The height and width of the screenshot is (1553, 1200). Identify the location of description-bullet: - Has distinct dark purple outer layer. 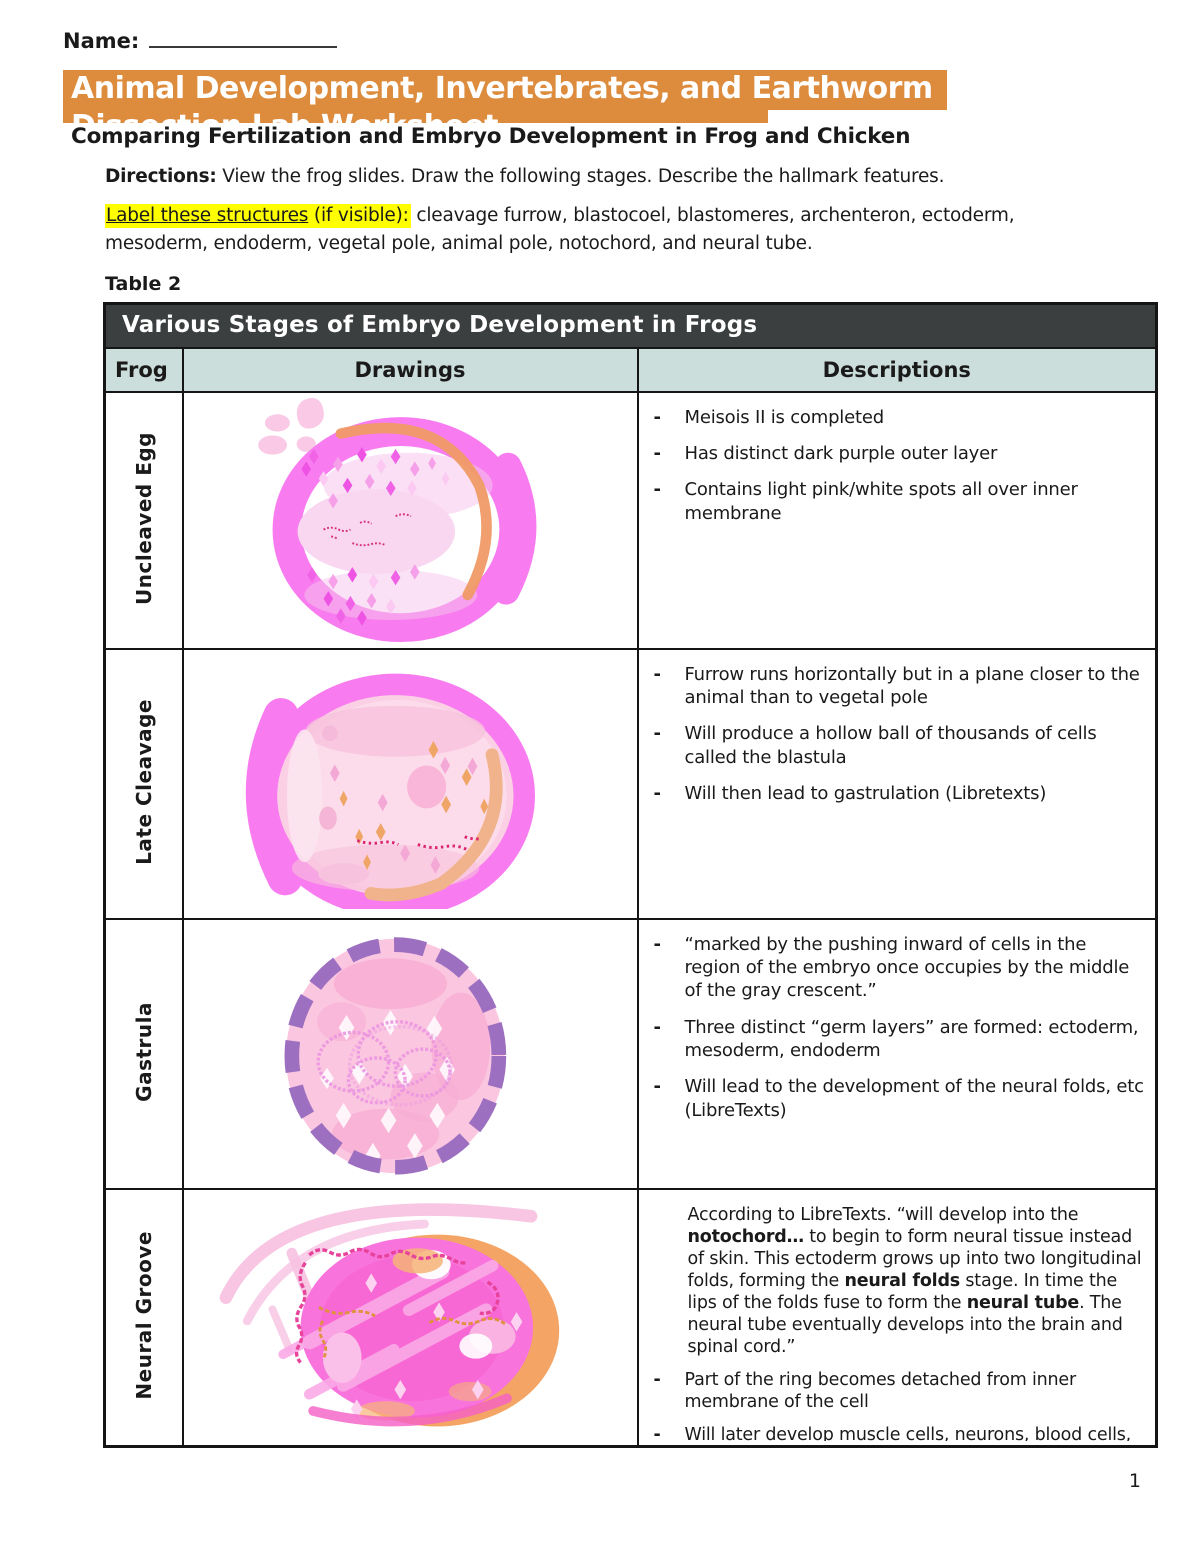
(825, 453).